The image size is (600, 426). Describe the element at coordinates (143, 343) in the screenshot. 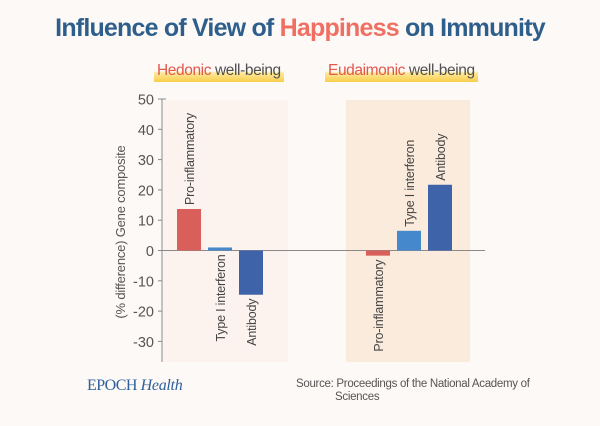

I see `y-tick-label: -30` at that location.